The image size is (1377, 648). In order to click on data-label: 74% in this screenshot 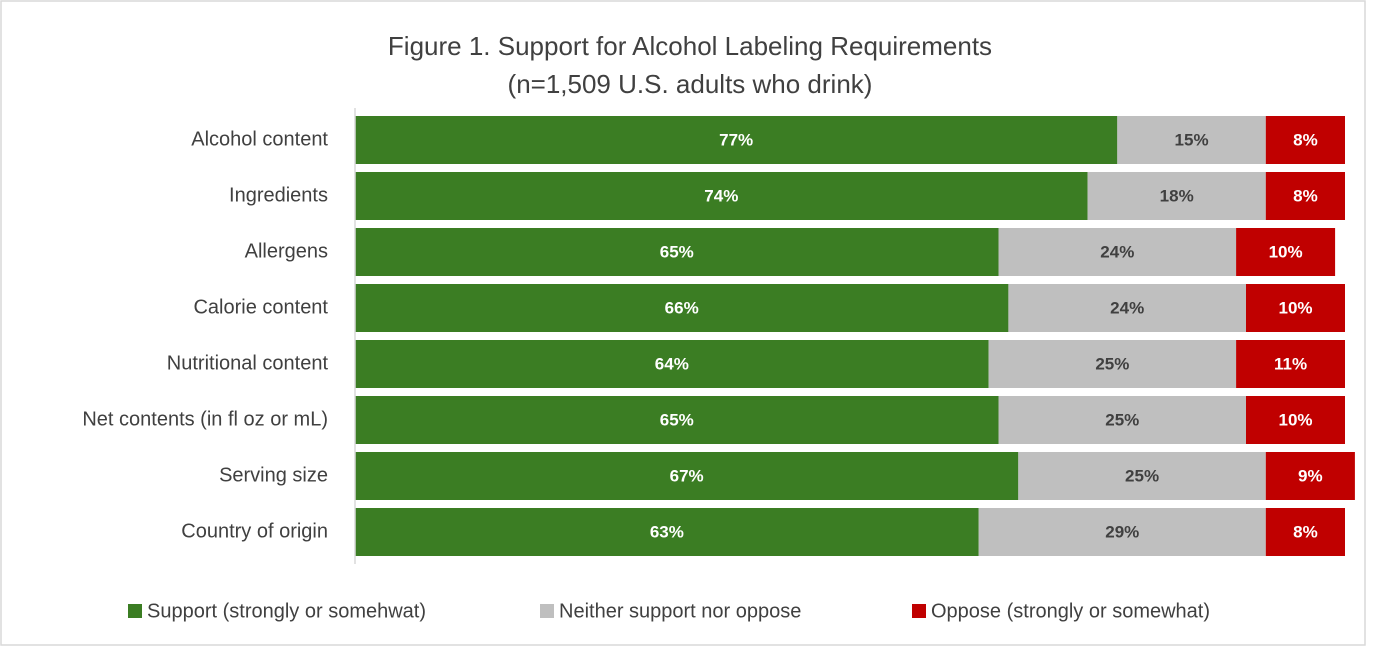, I will do `click(721, 195)`.